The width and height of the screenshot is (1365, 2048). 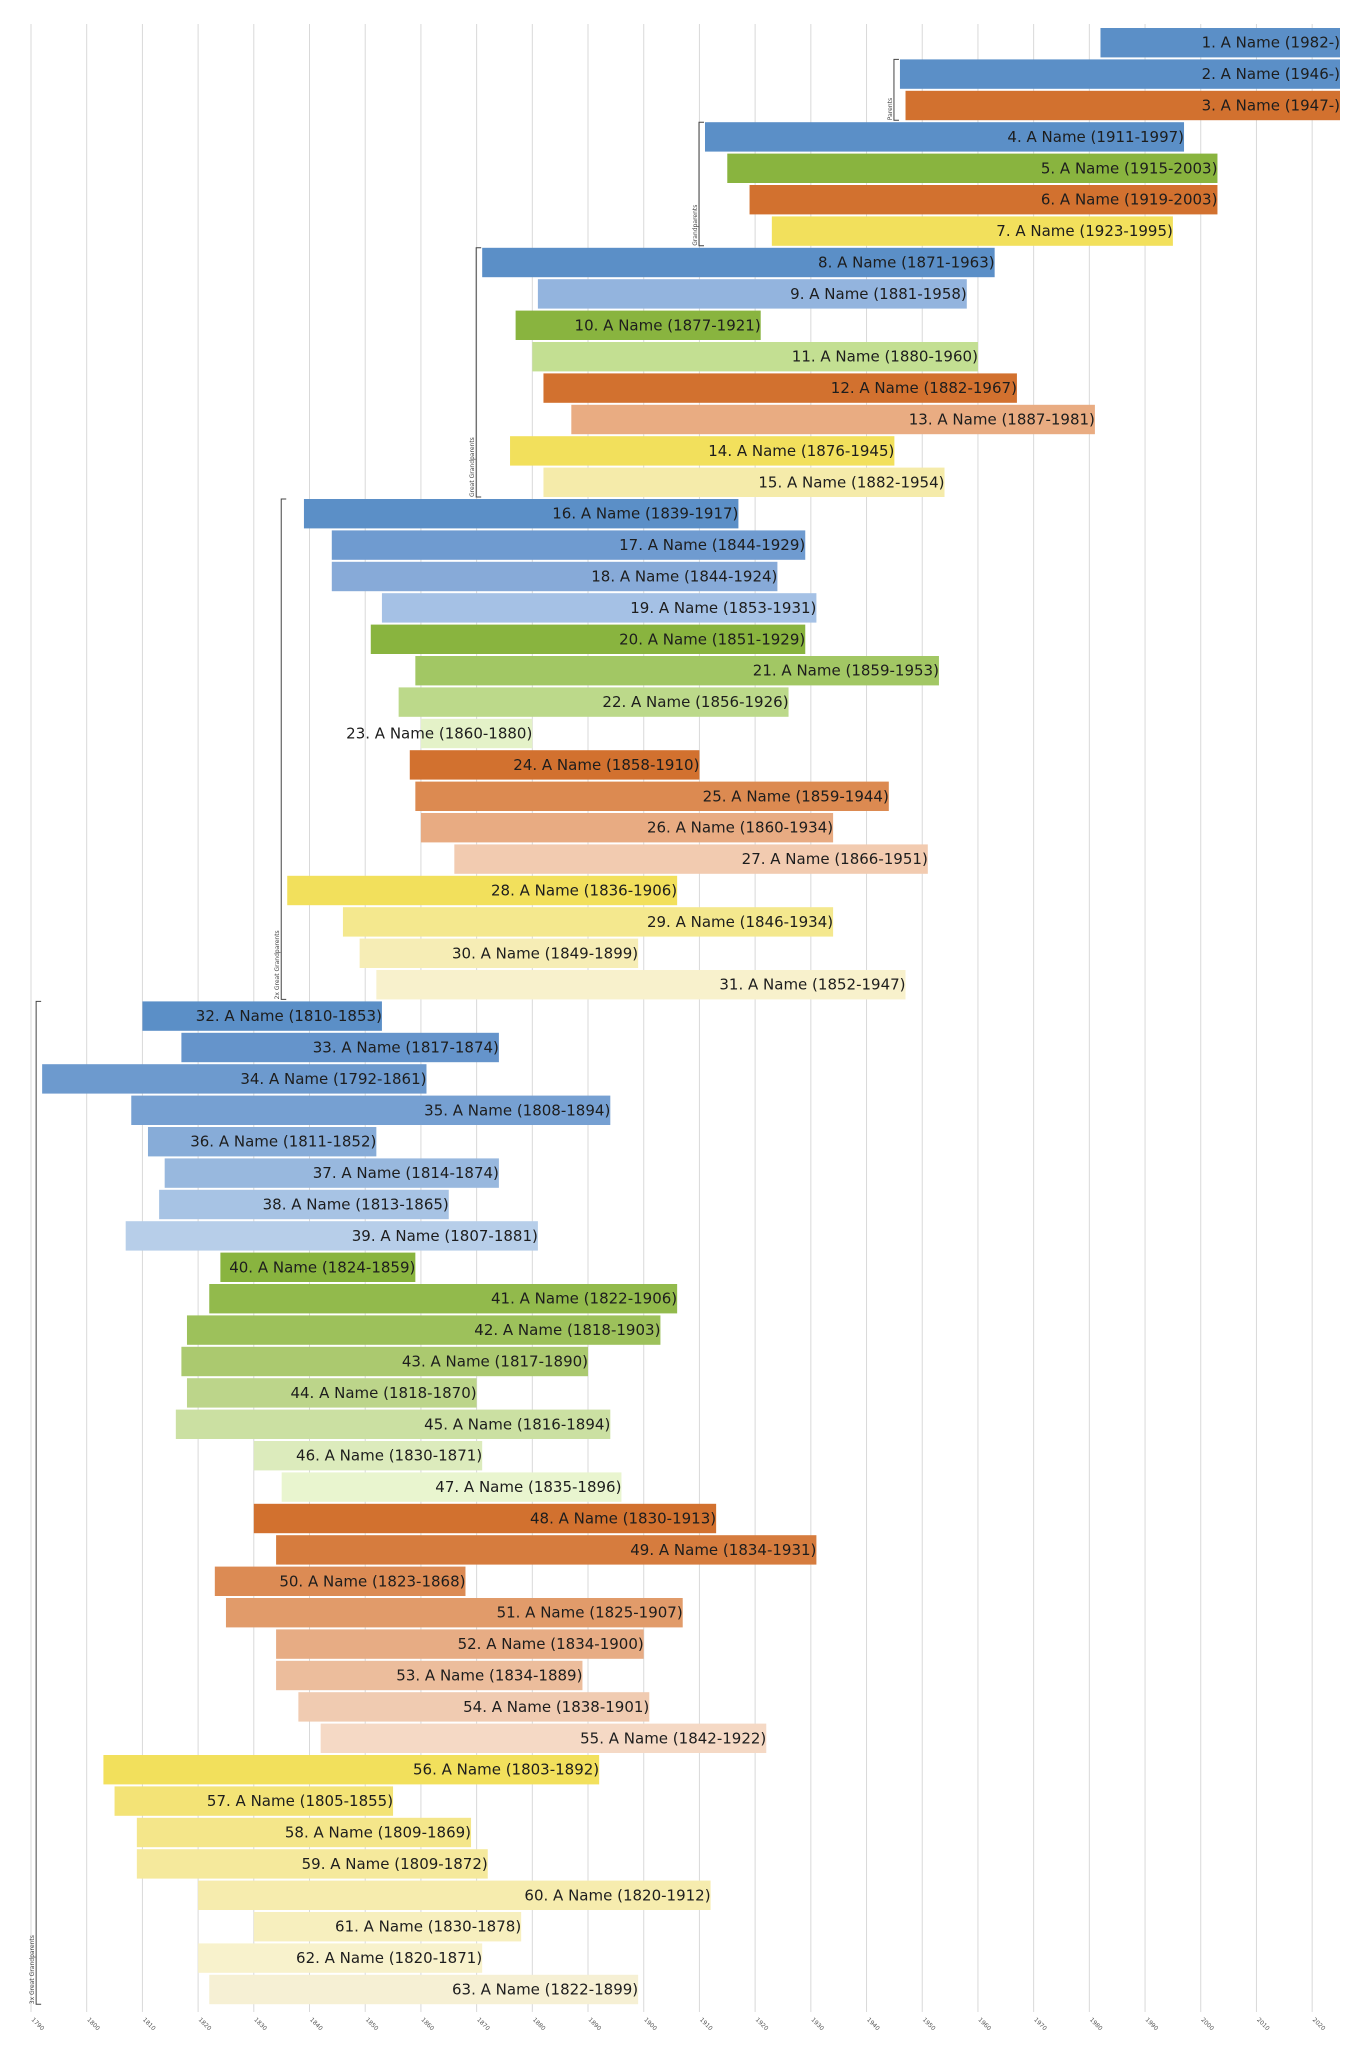 I want to click on person-bar-group: 4. A Name (1911-1997), so click(x=944, y=137).